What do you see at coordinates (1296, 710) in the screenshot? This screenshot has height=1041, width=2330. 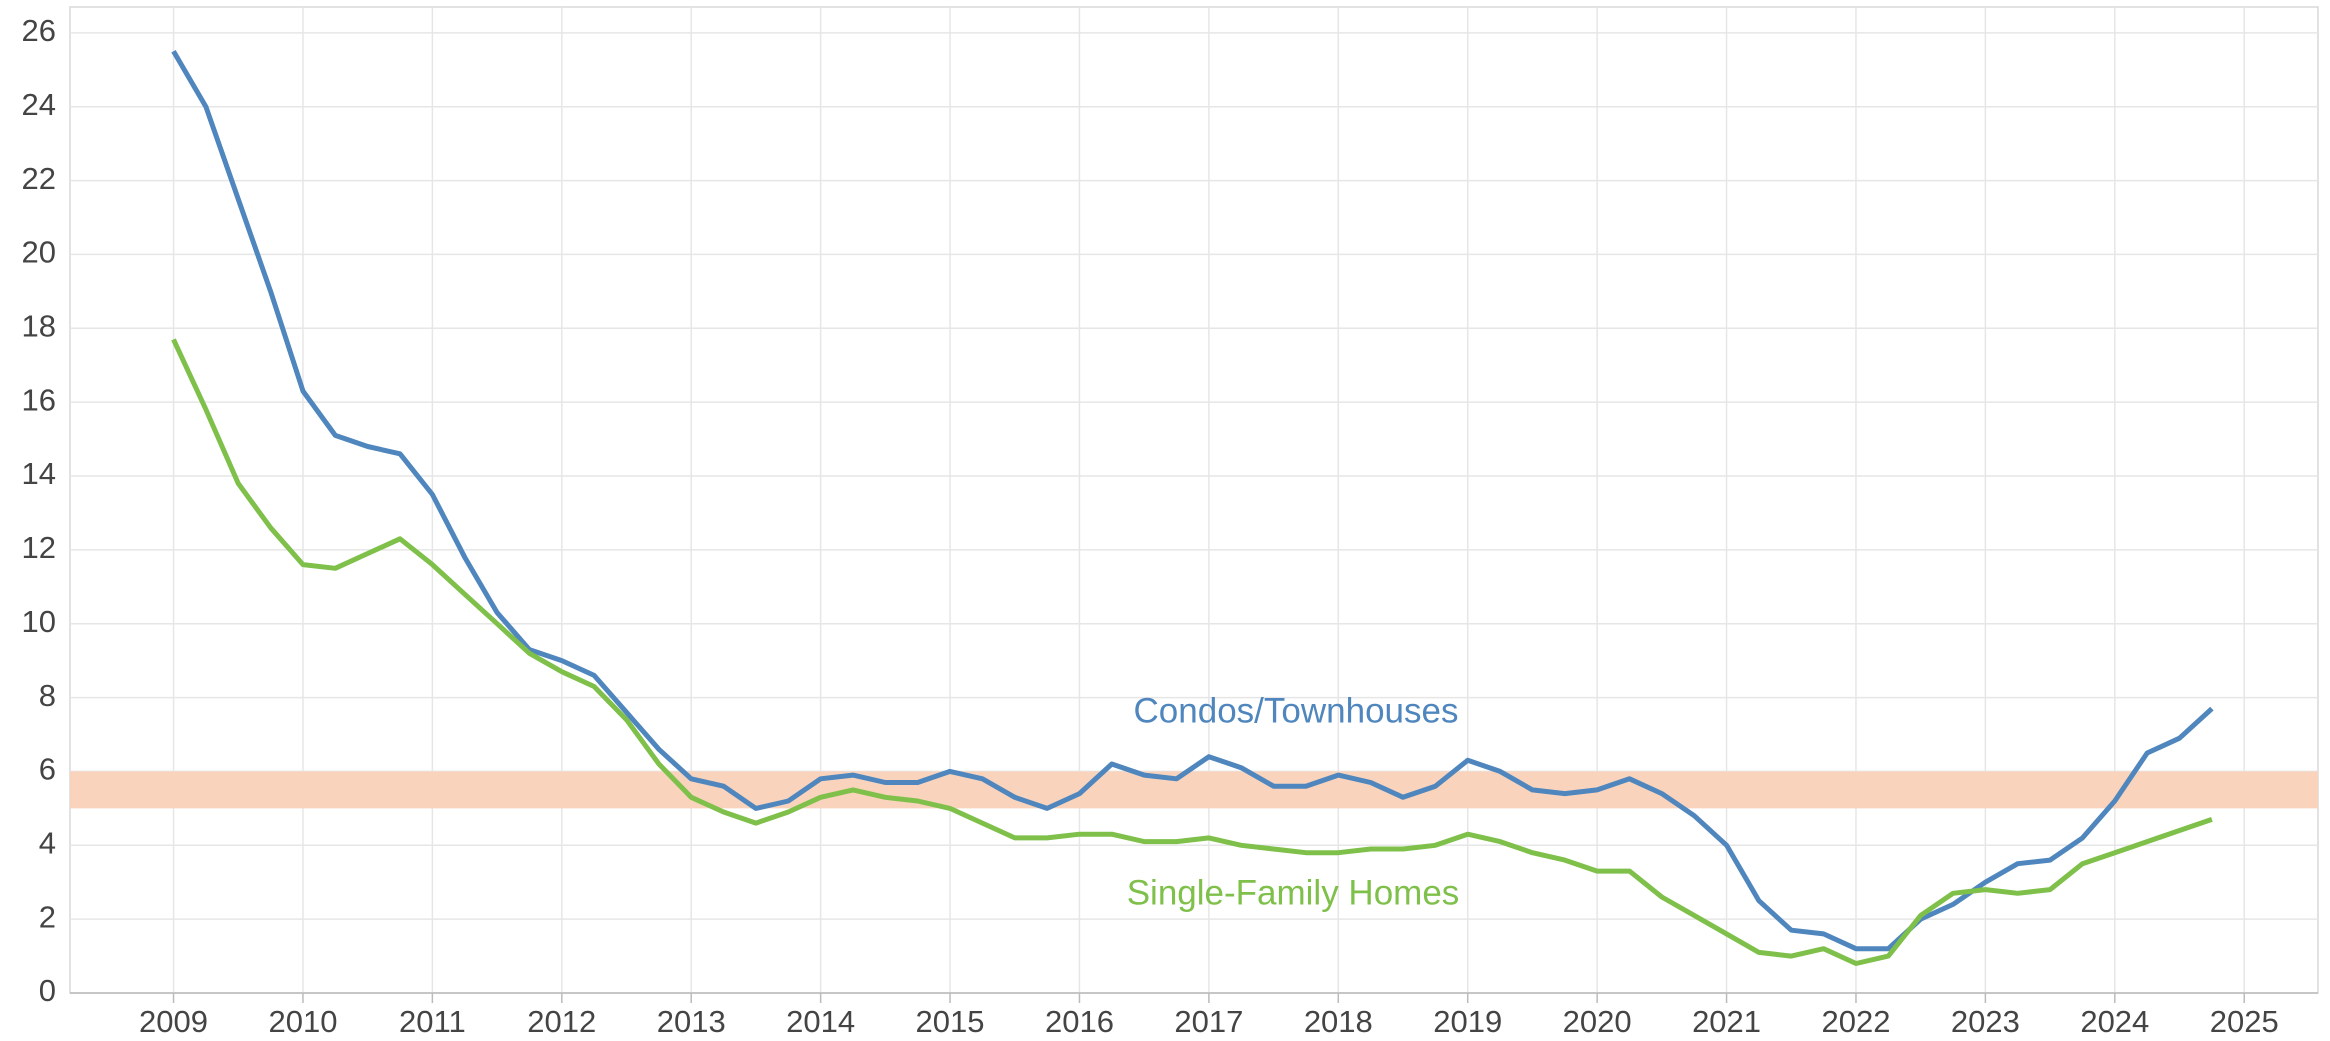 I see `series-label: Condos/Townhouses` at bounding box center [1296, 710].